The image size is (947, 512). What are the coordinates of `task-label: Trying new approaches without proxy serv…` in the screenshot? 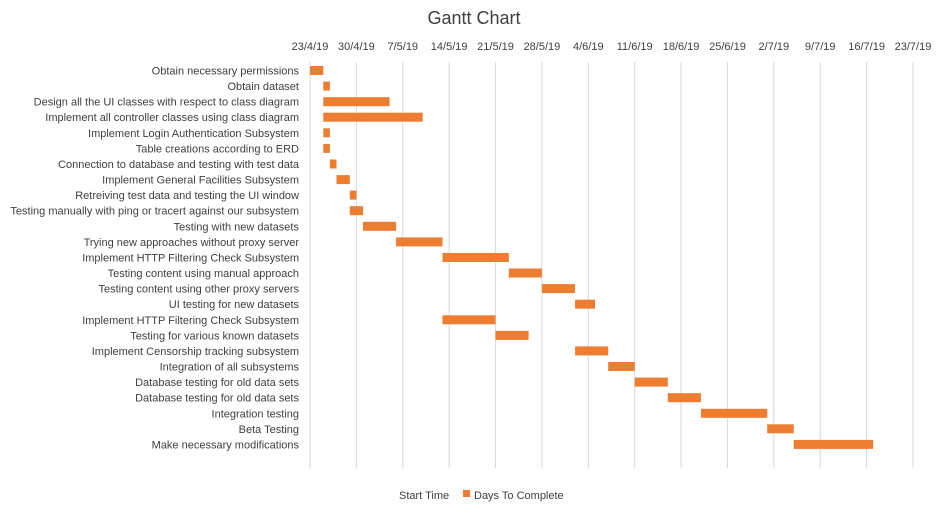 It's located at (192, 243).